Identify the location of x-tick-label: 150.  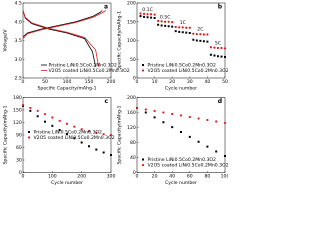
(89, 82).